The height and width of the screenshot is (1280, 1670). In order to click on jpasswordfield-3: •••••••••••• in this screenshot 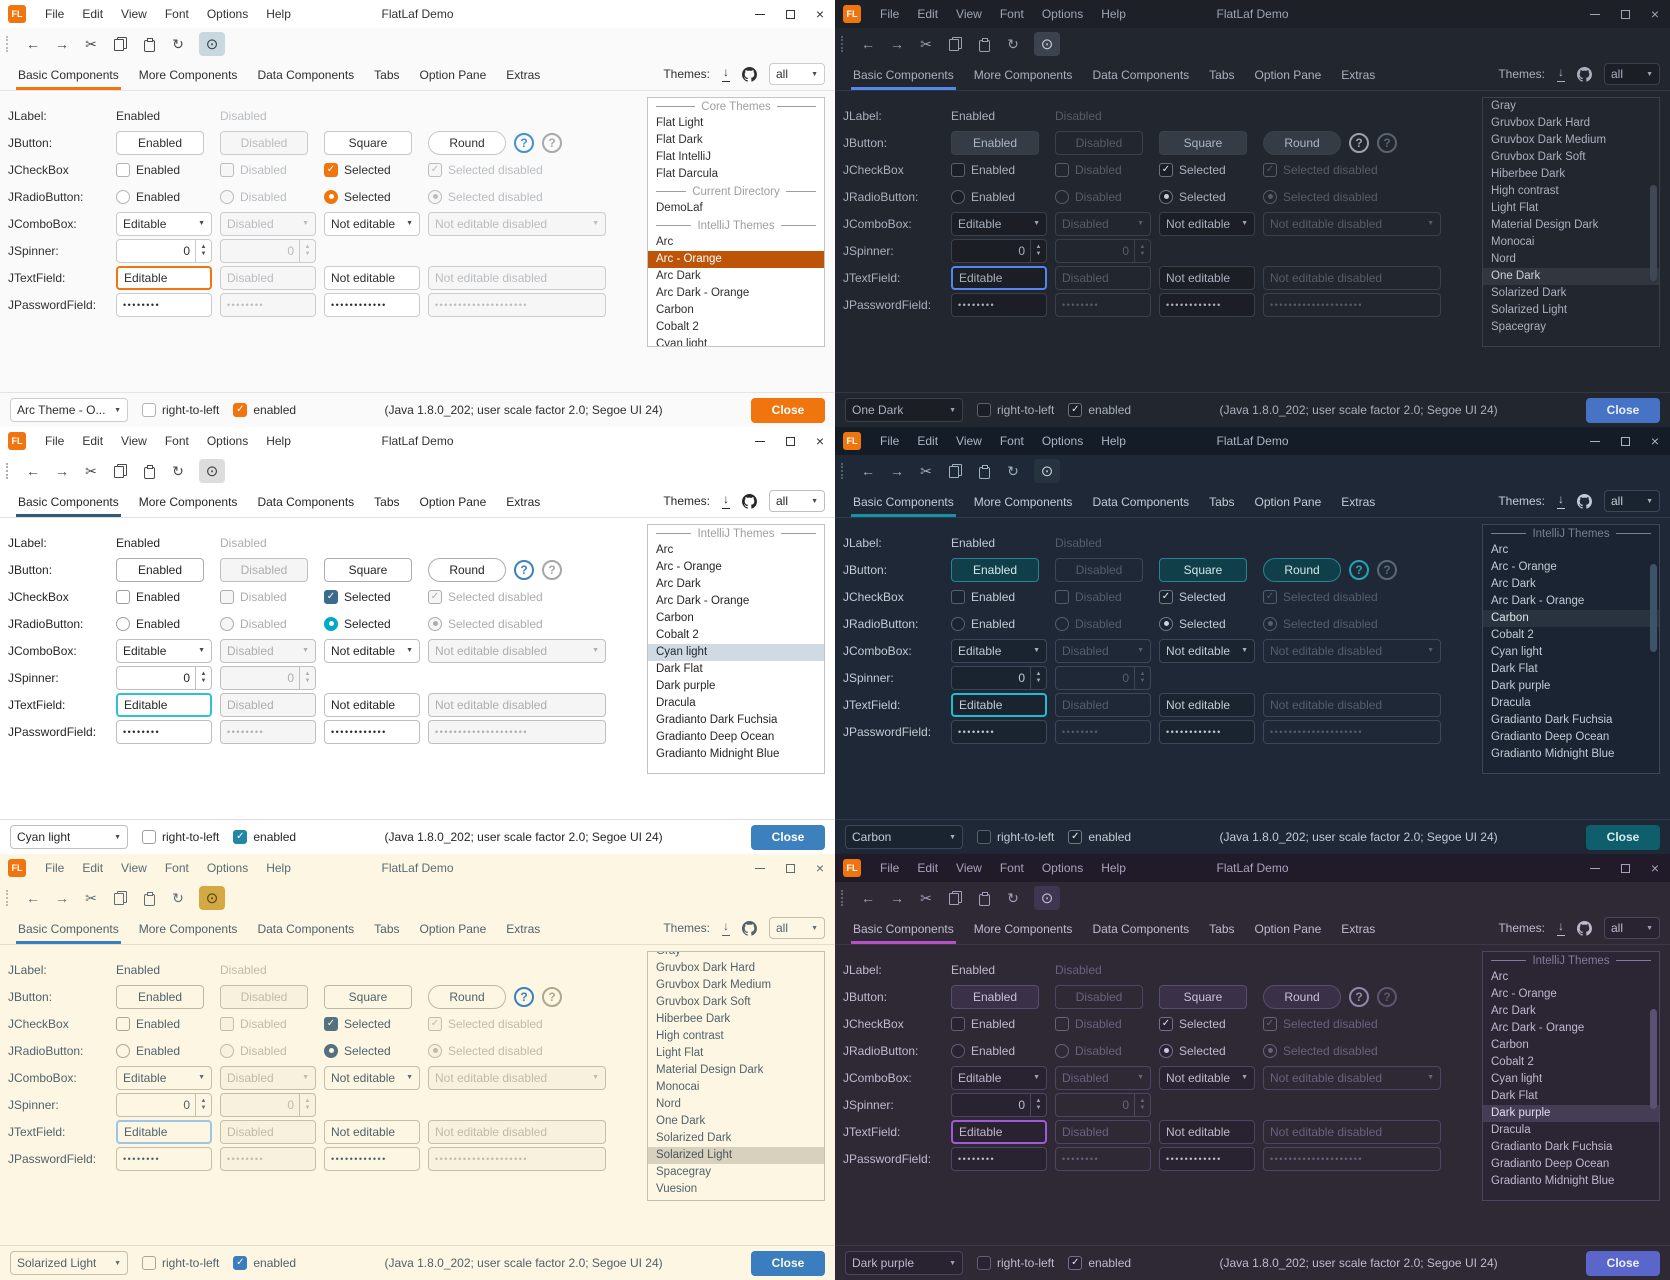, I will do `click(1207, 304)`.